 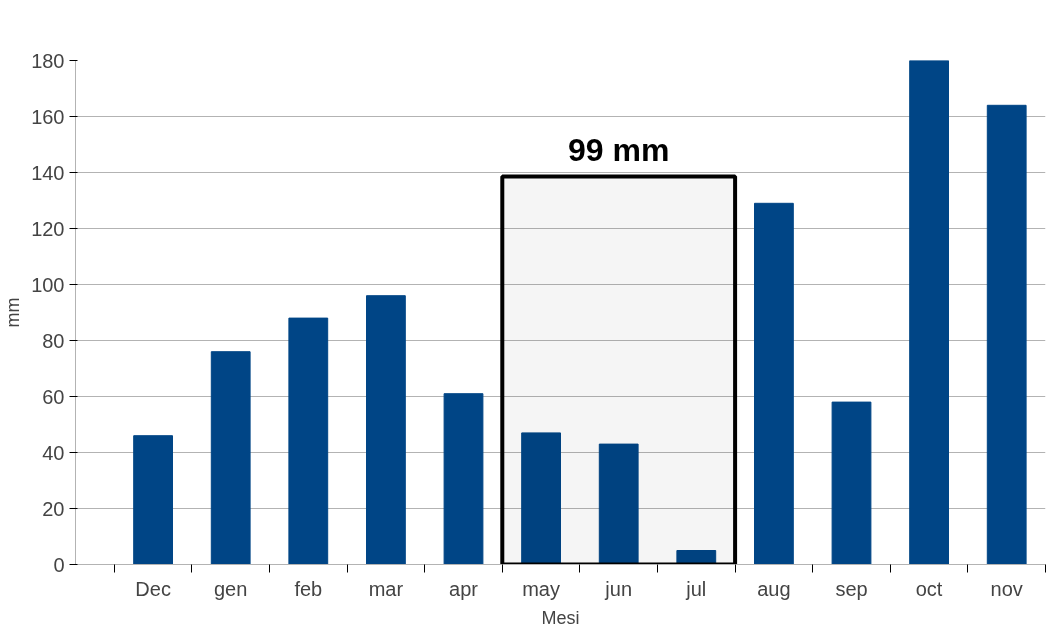 I want to click on y-tick-label: 160, so click(x=48, y=116).